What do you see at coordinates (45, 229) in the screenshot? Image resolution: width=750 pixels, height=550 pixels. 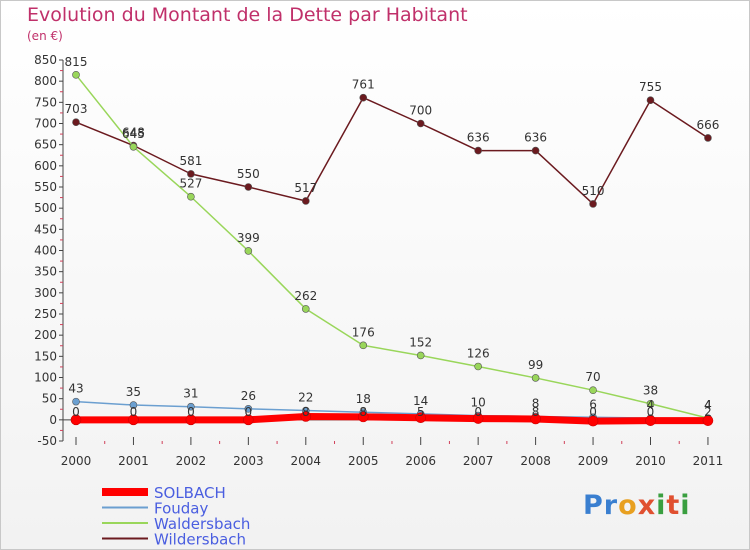 I see `y-tick-label: 450` at bounding box center [45, 229].